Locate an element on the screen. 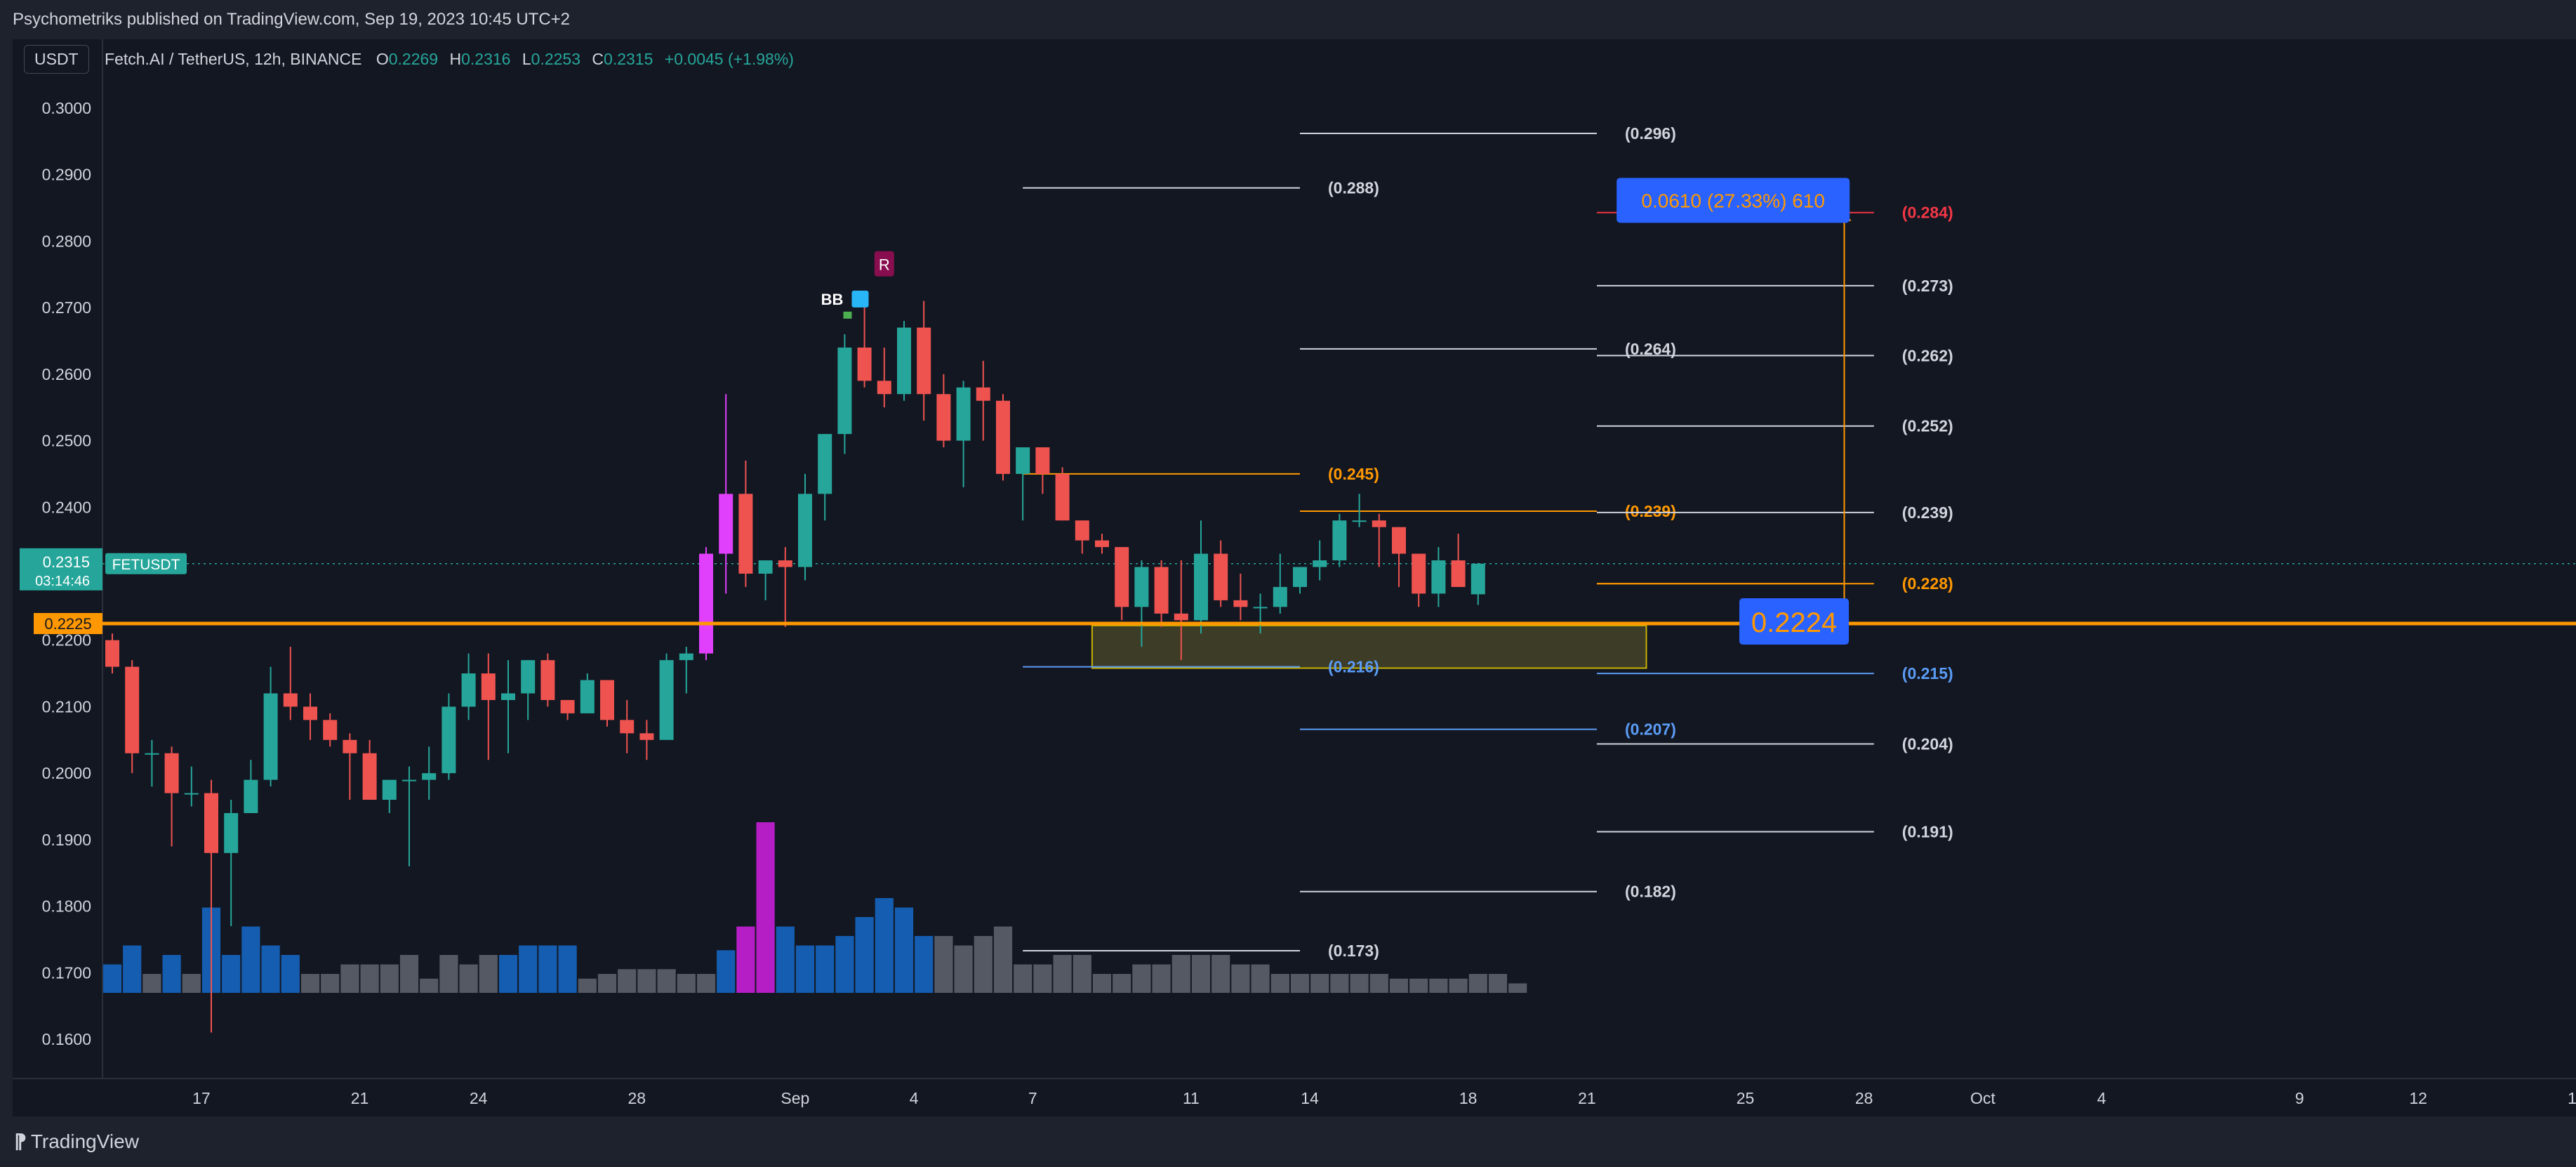 The image size is (2576, 1167). x-tick-label: 4 is located at coordinates (2102, 1098).